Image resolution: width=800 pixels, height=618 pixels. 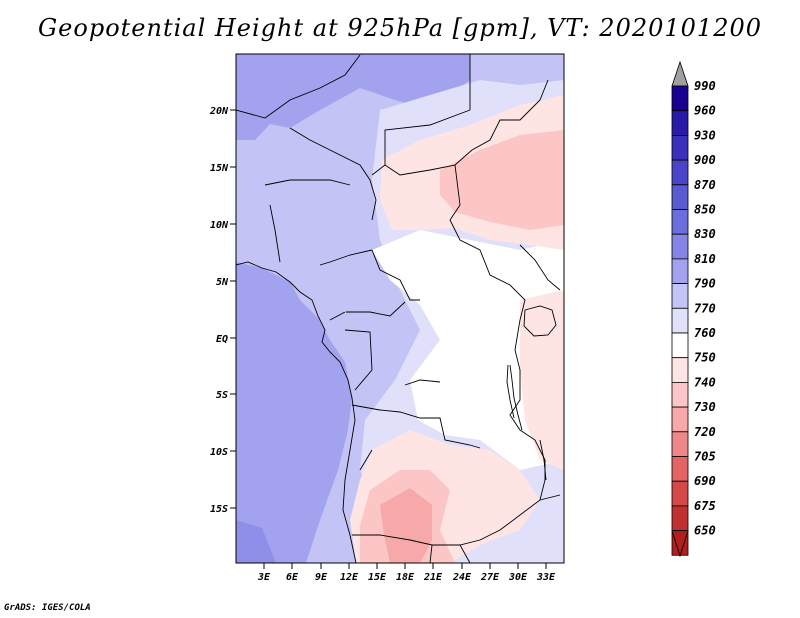 I want to click on lon-label: 21E, so click(x=433, y=577).